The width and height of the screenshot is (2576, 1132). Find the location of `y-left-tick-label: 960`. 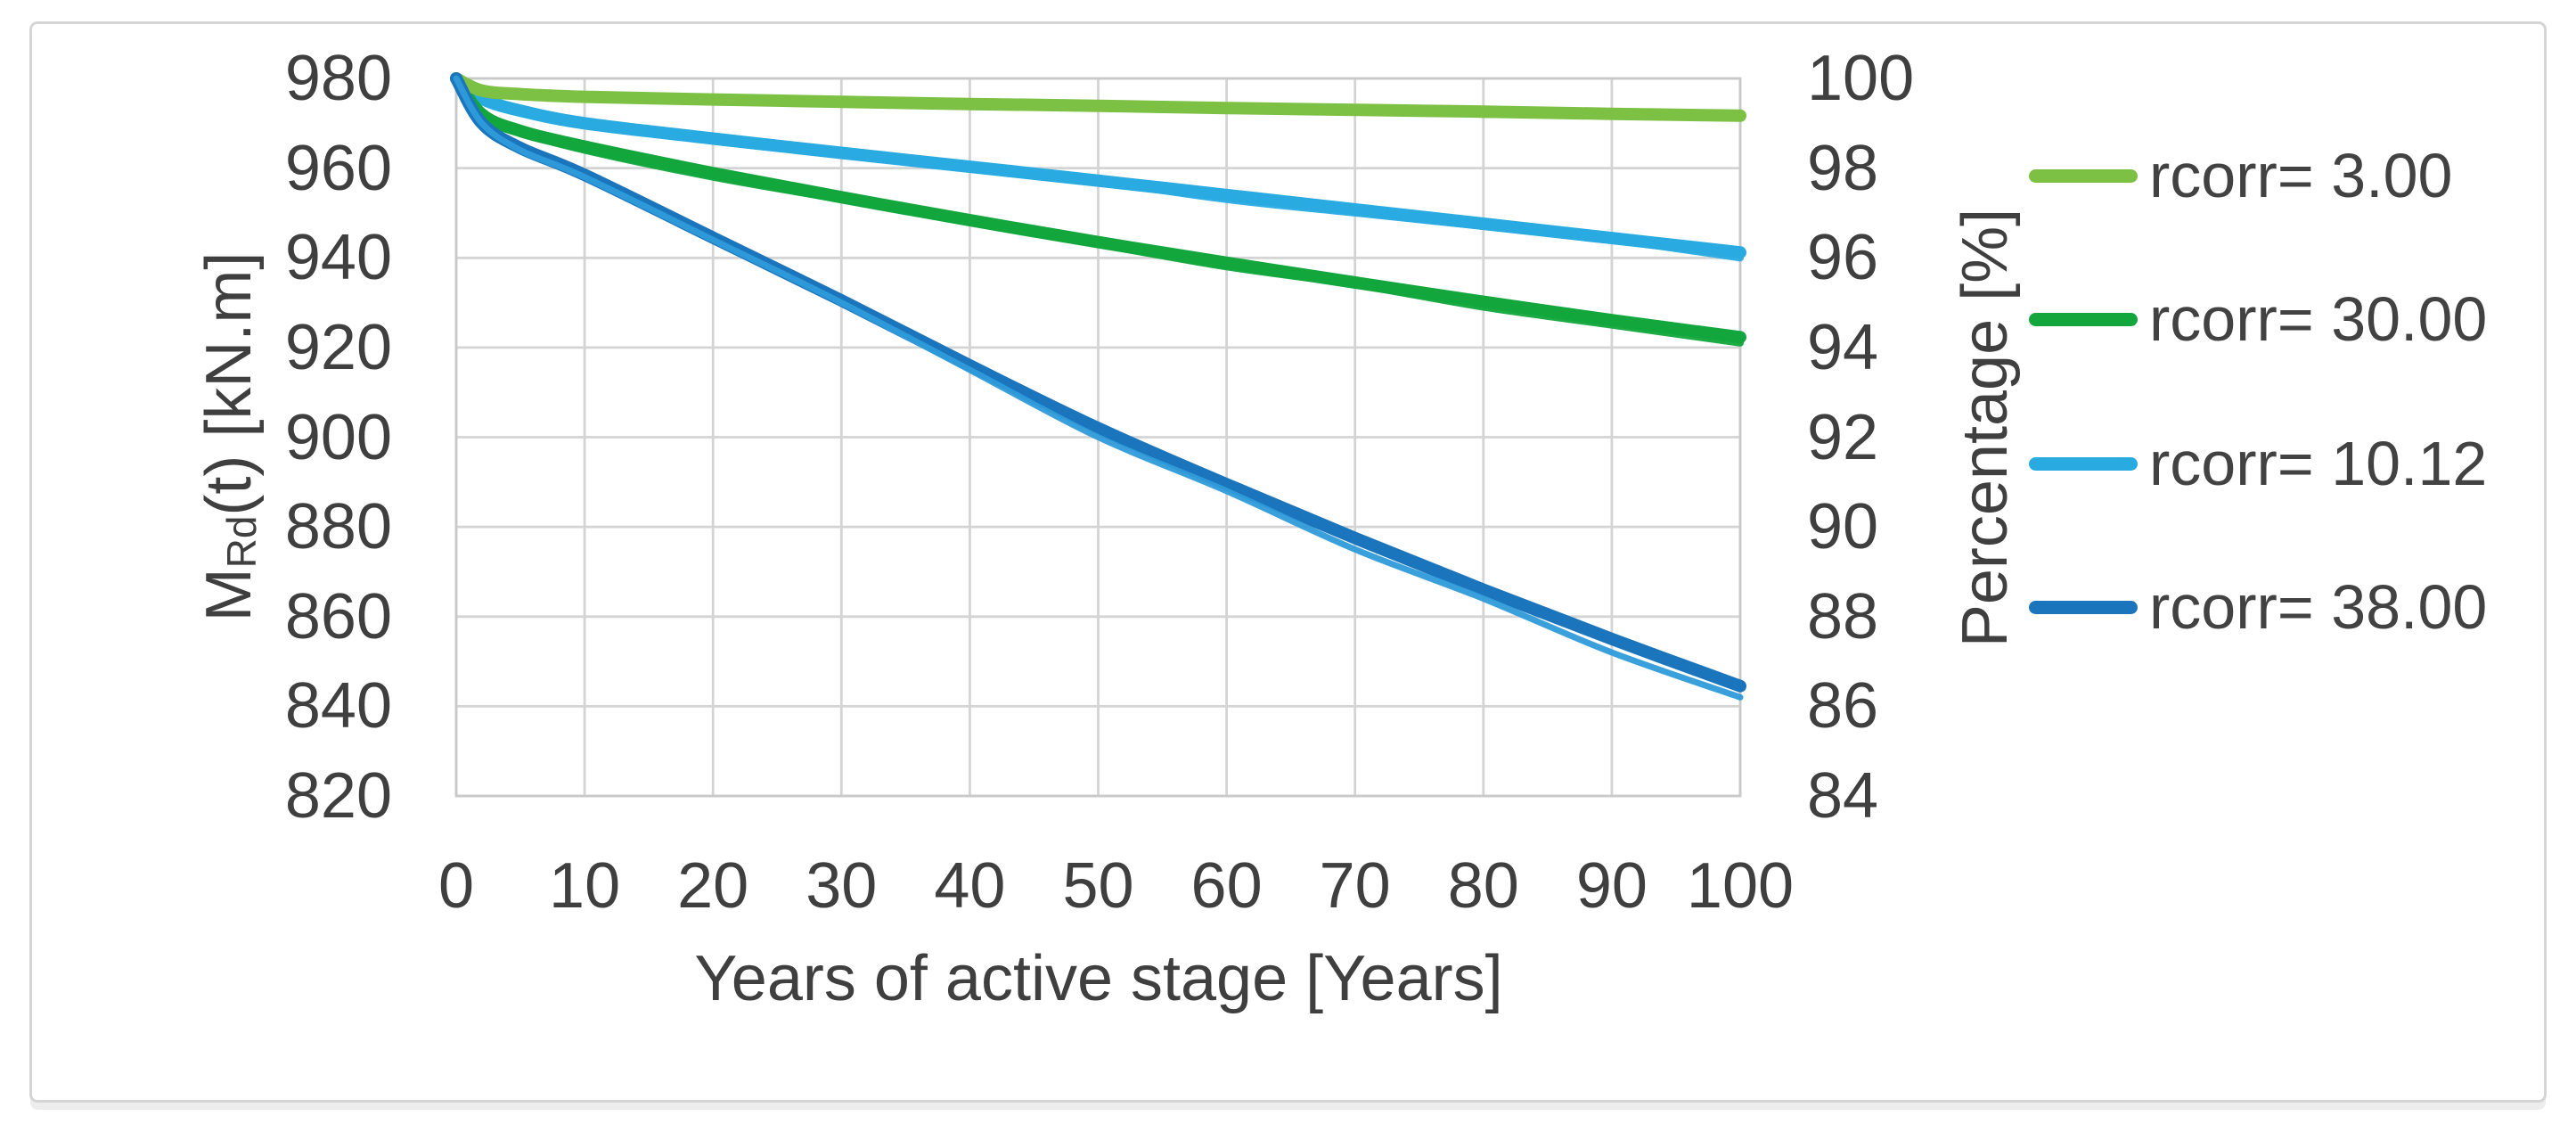

y-left-tick-label: 960 is located at coordinates (338, 168).